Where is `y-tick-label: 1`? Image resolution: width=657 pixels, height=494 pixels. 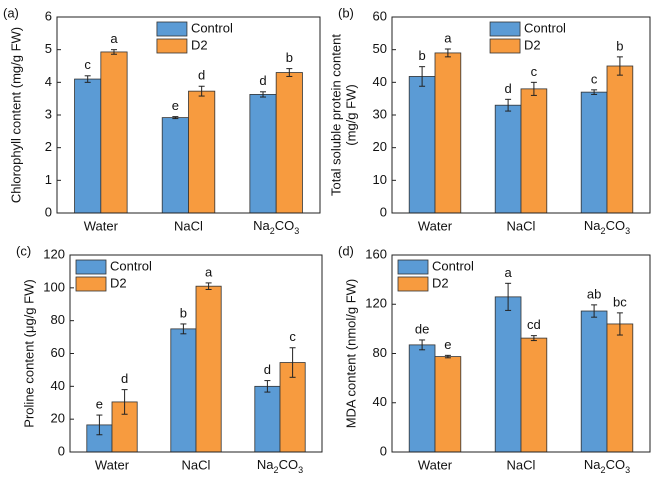 y-tick-label: 1 is located at coordinates (48, 179).